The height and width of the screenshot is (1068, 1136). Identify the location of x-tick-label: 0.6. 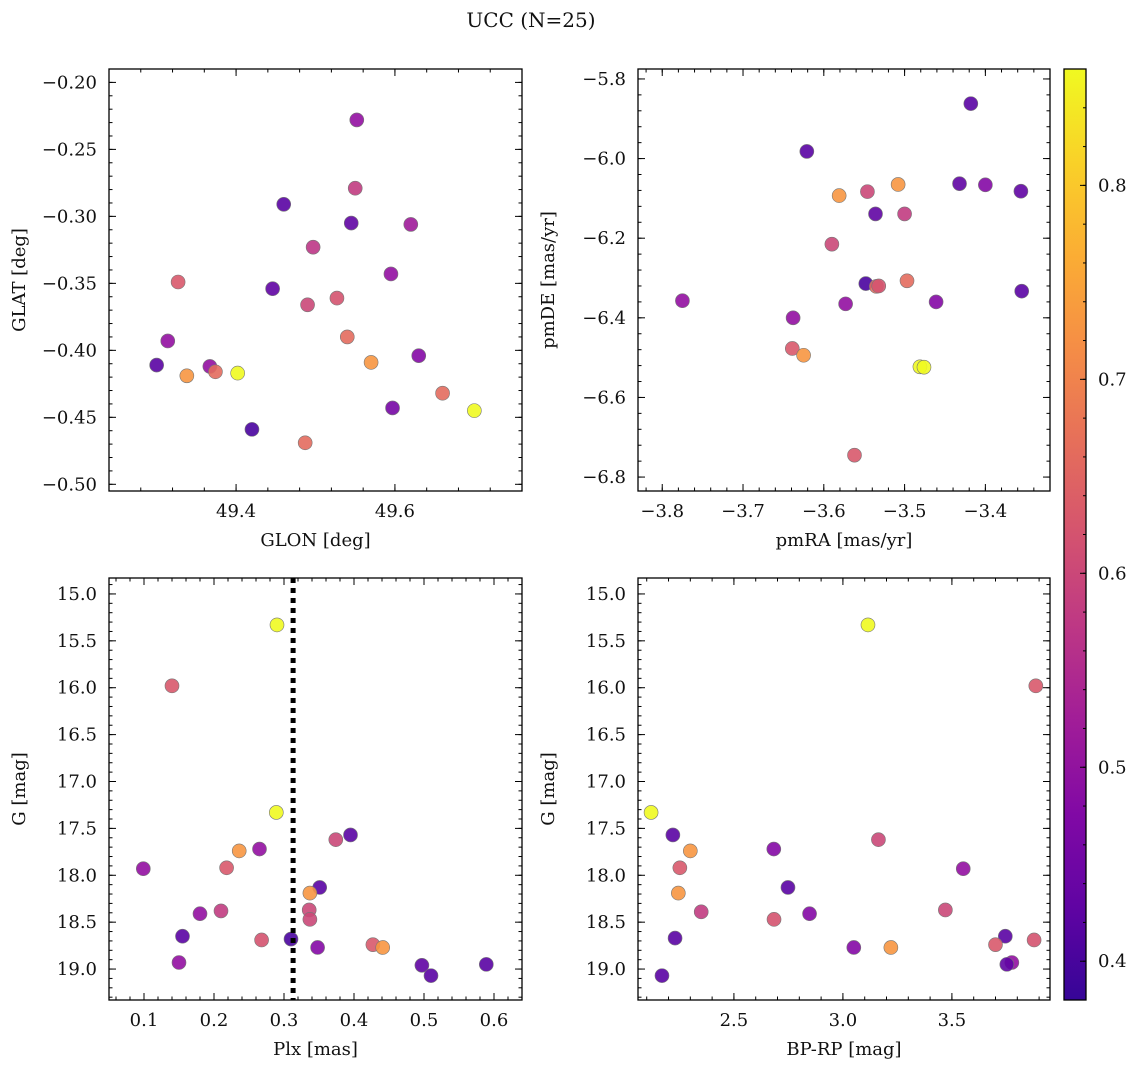
(494, 1020).